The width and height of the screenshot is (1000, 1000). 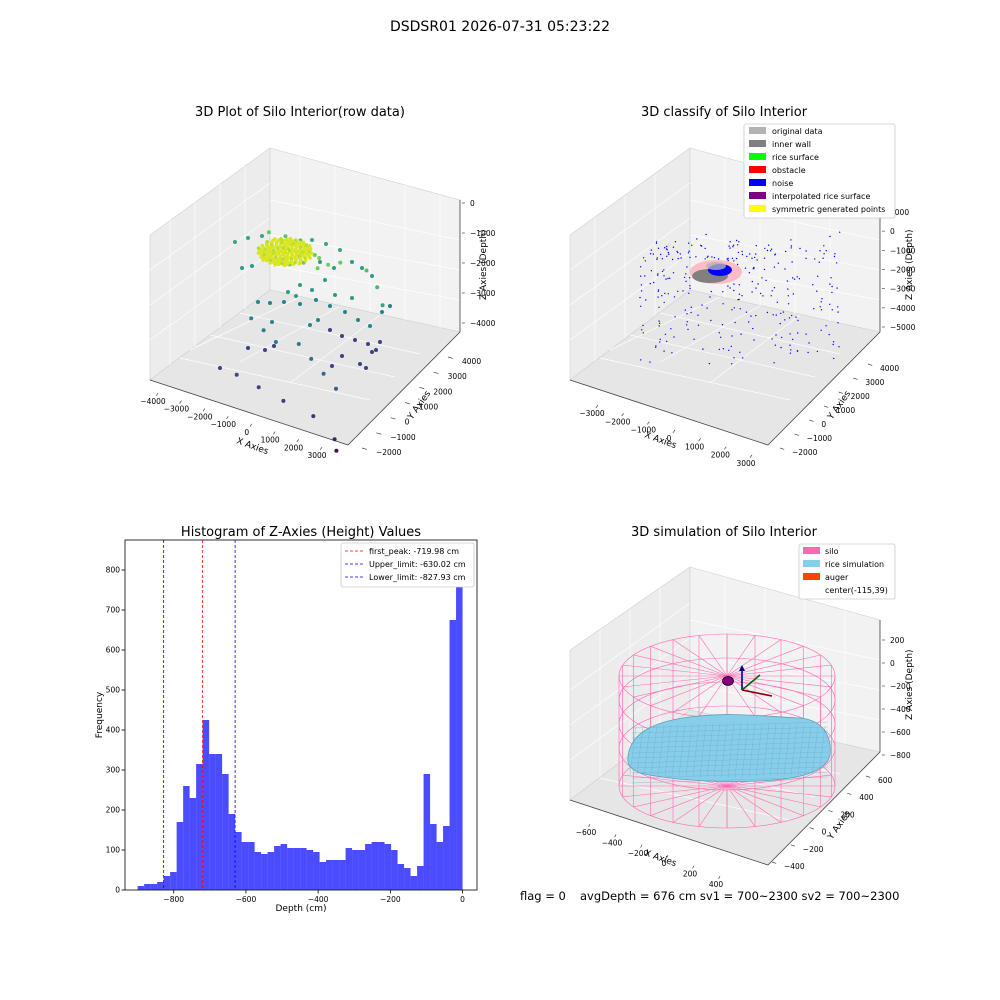 What do you see at coordinates (751, 456) in the screenshot?
I see `panel2-x-tick-mark` at bounding box center [751, 456].